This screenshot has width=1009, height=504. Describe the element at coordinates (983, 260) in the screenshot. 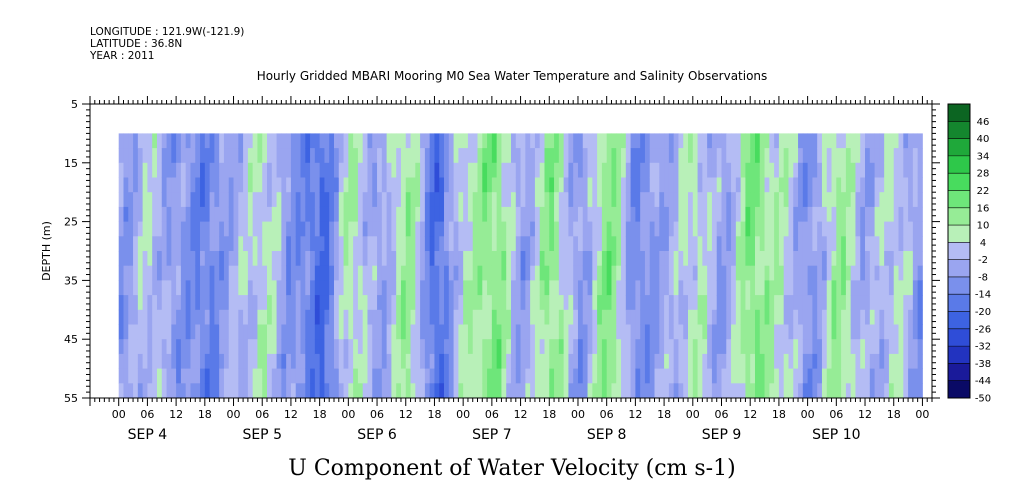

I see `colorbar-label: -2` at that location.